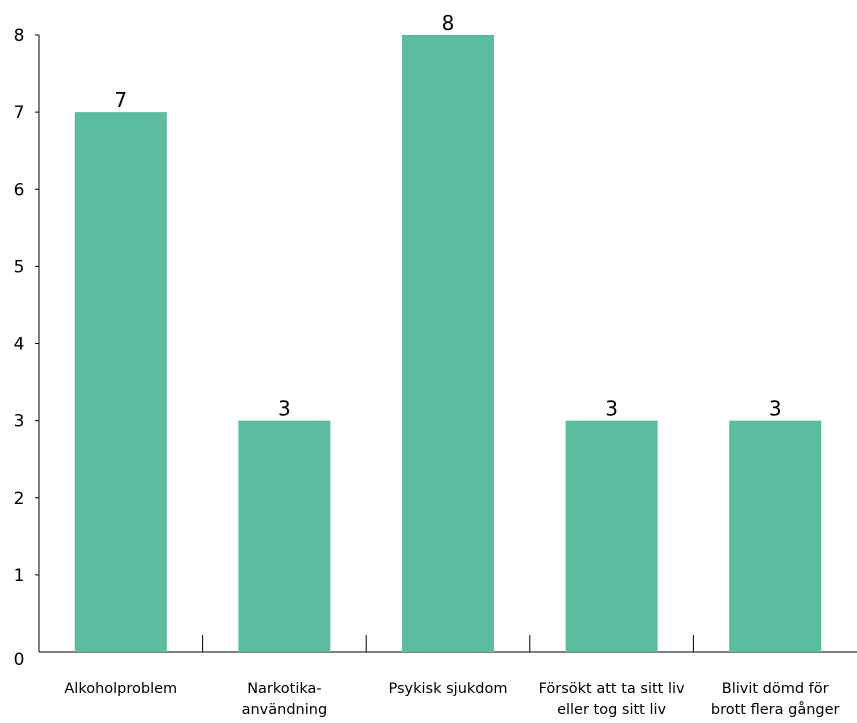 The width and height of the screenshot is (857, 723). What do you see at coordinates (19, 113) in the screenshot?
I see `y-tick-label: 7` at bounding box center [19, 113].